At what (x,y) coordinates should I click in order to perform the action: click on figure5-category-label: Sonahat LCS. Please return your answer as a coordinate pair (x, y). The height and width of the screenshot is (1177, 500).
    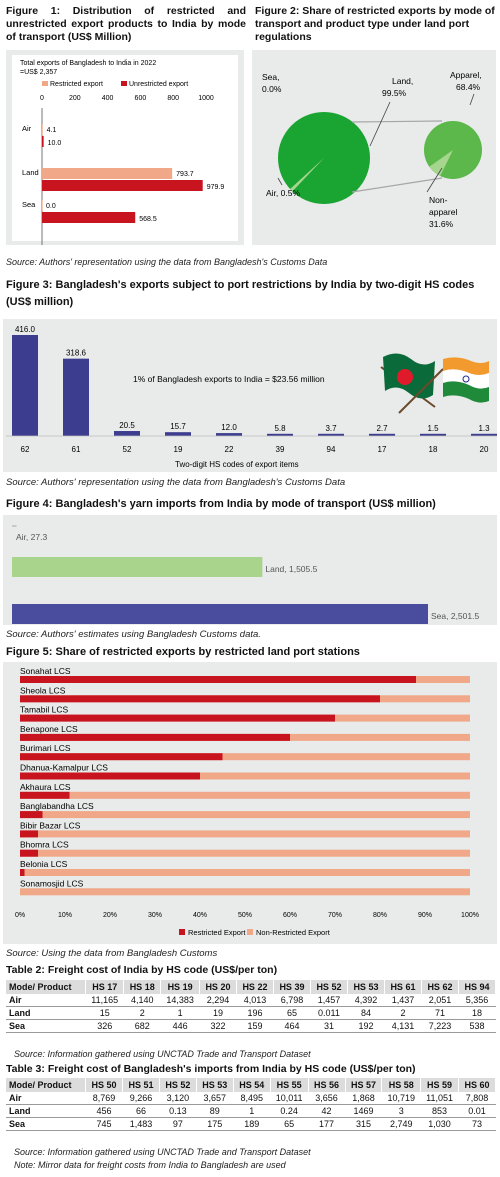
    Looking at the image, I should click on (45, 671).